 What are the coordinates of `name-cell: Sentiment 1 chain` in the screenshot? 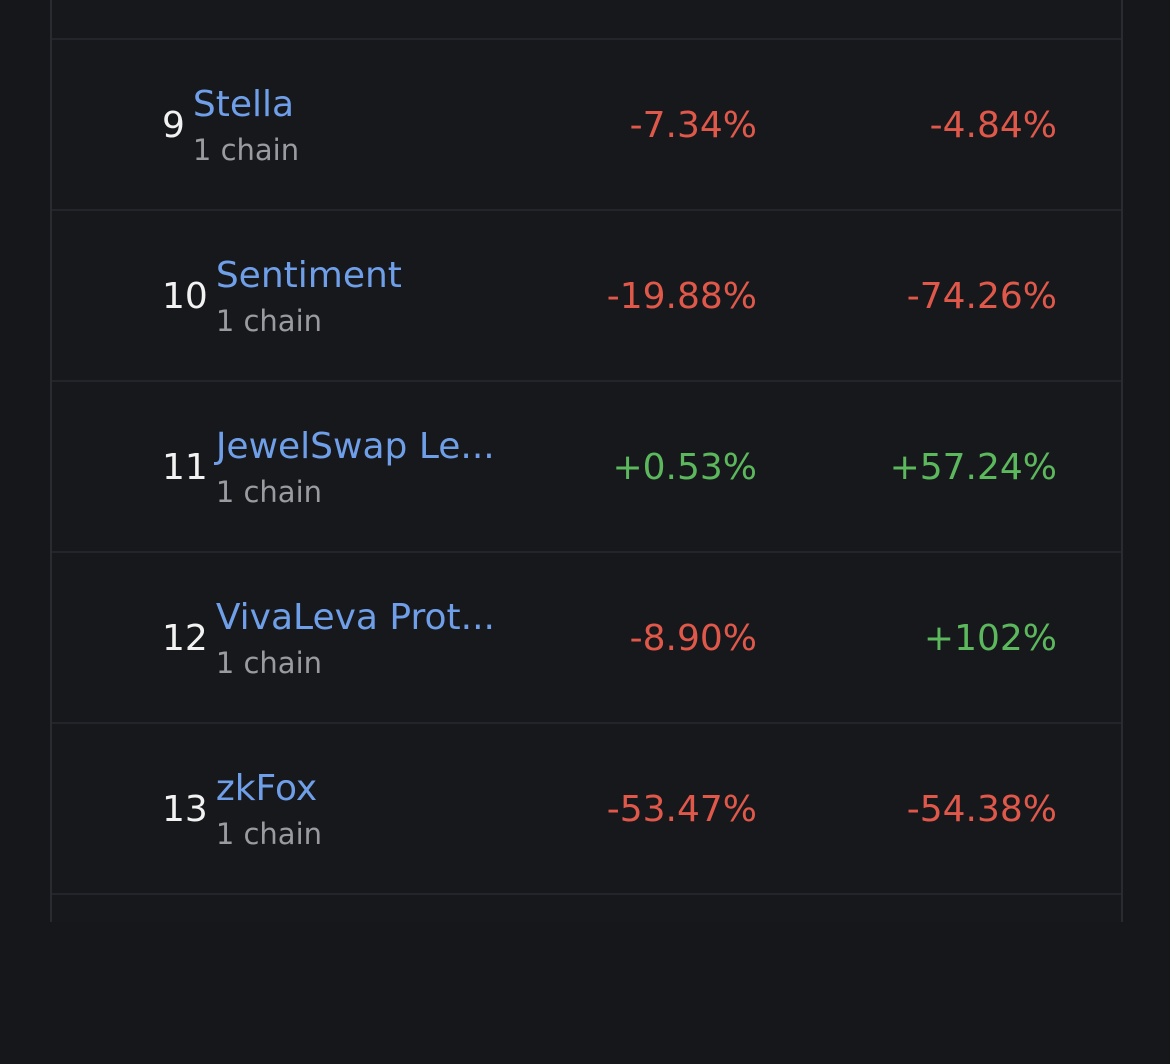 It's located at (309, 296).